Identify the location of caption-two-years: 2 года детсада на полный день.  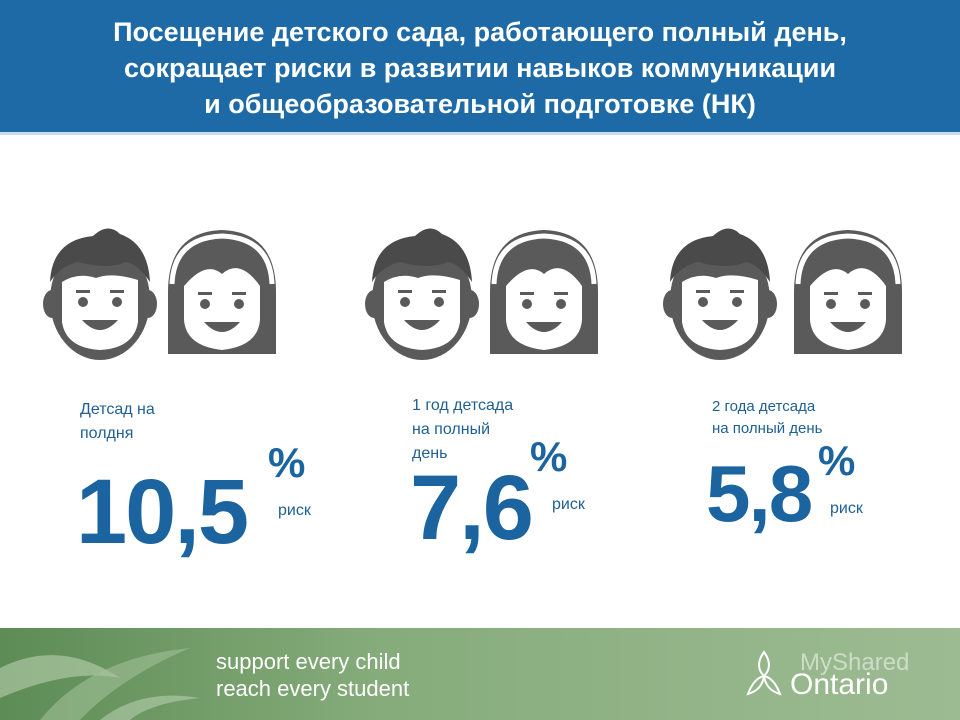
(767, 418).